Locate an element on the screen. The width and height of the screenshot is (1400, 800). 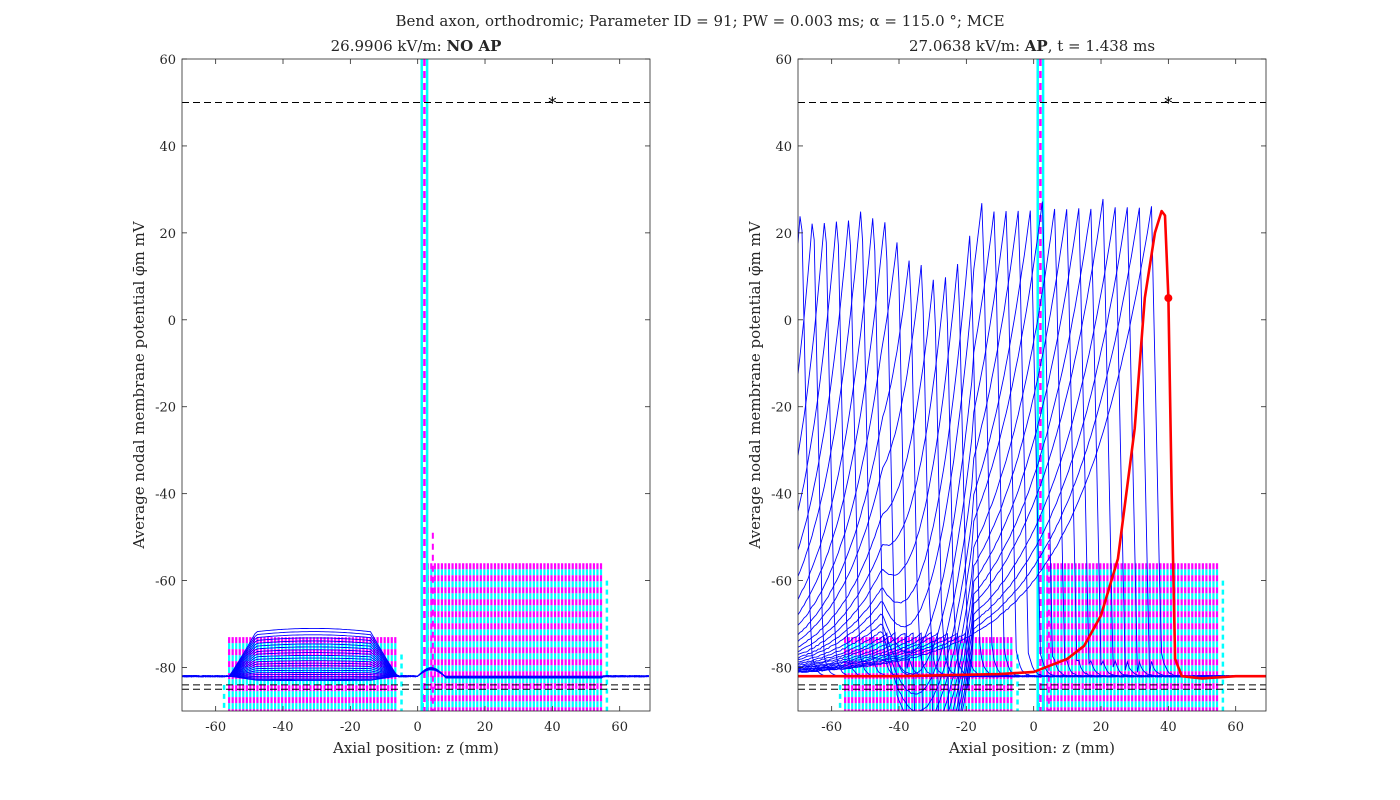
panel-title: 27.0638 kV/m: AP, t = 1.438 ms is located at coordinates (1032, 46).